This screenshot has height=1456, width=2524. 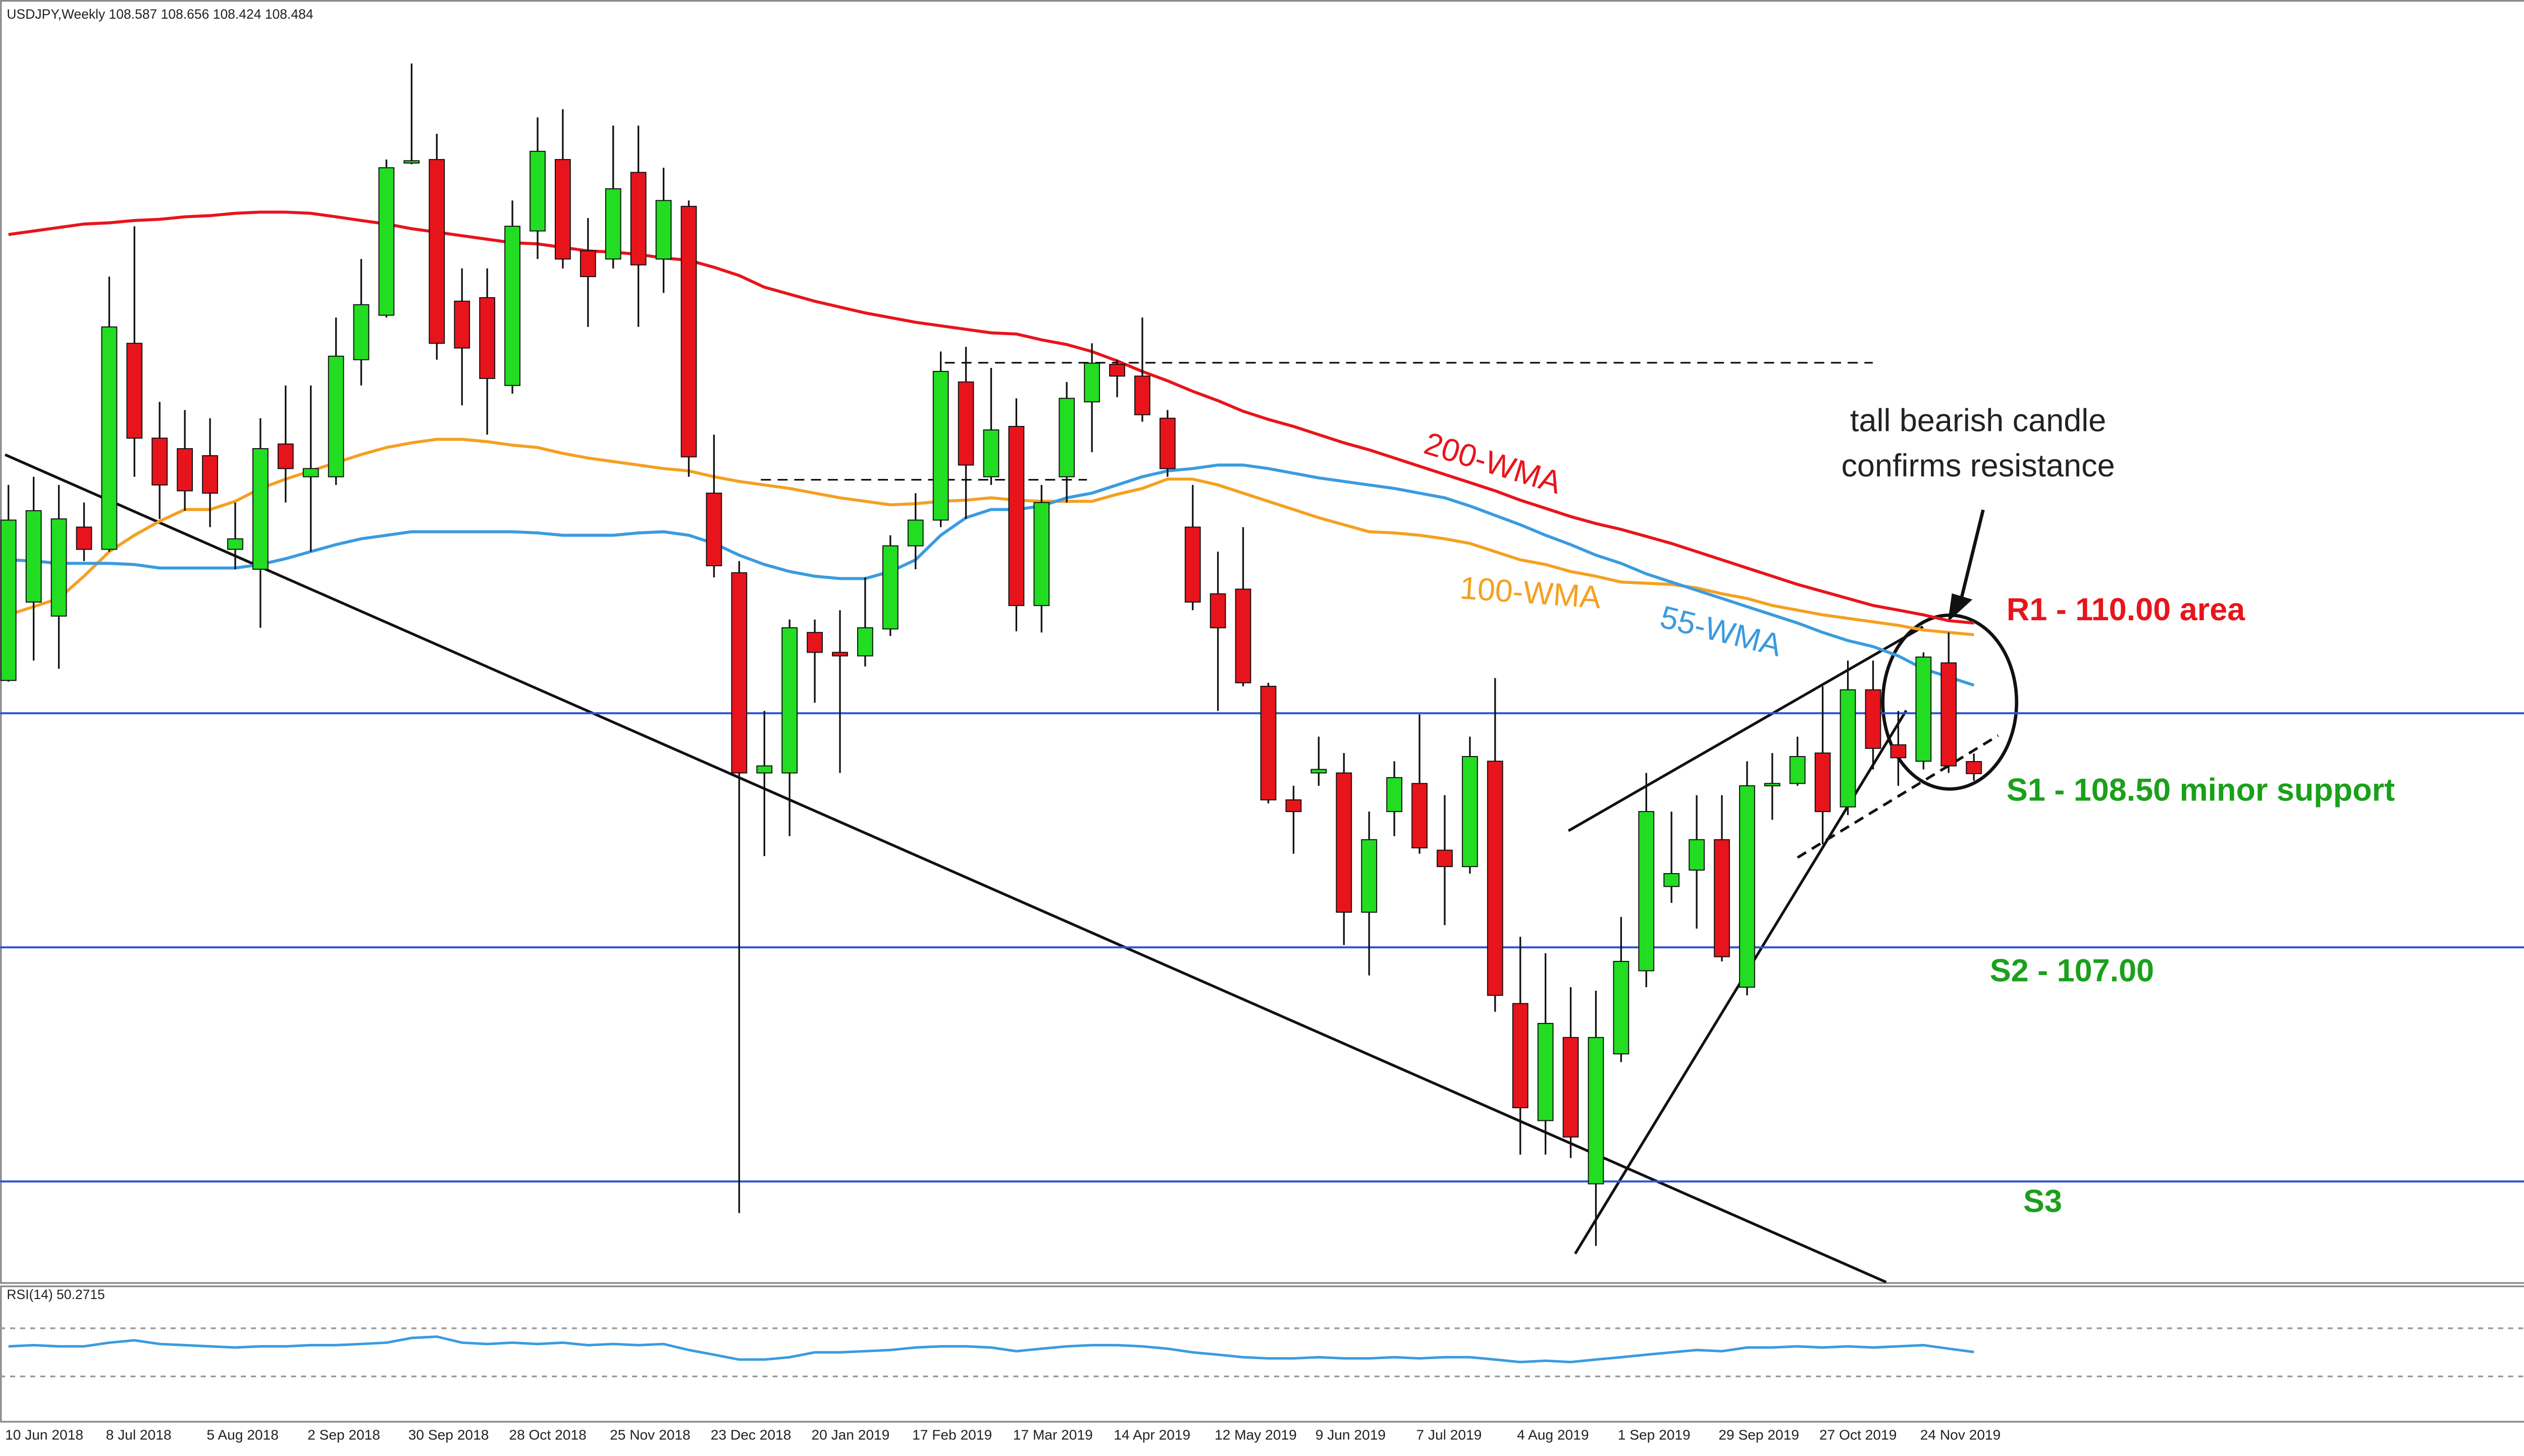 I want to click on x-tick-label: 14 Apr 2019, so click(x=1152, y=1435).